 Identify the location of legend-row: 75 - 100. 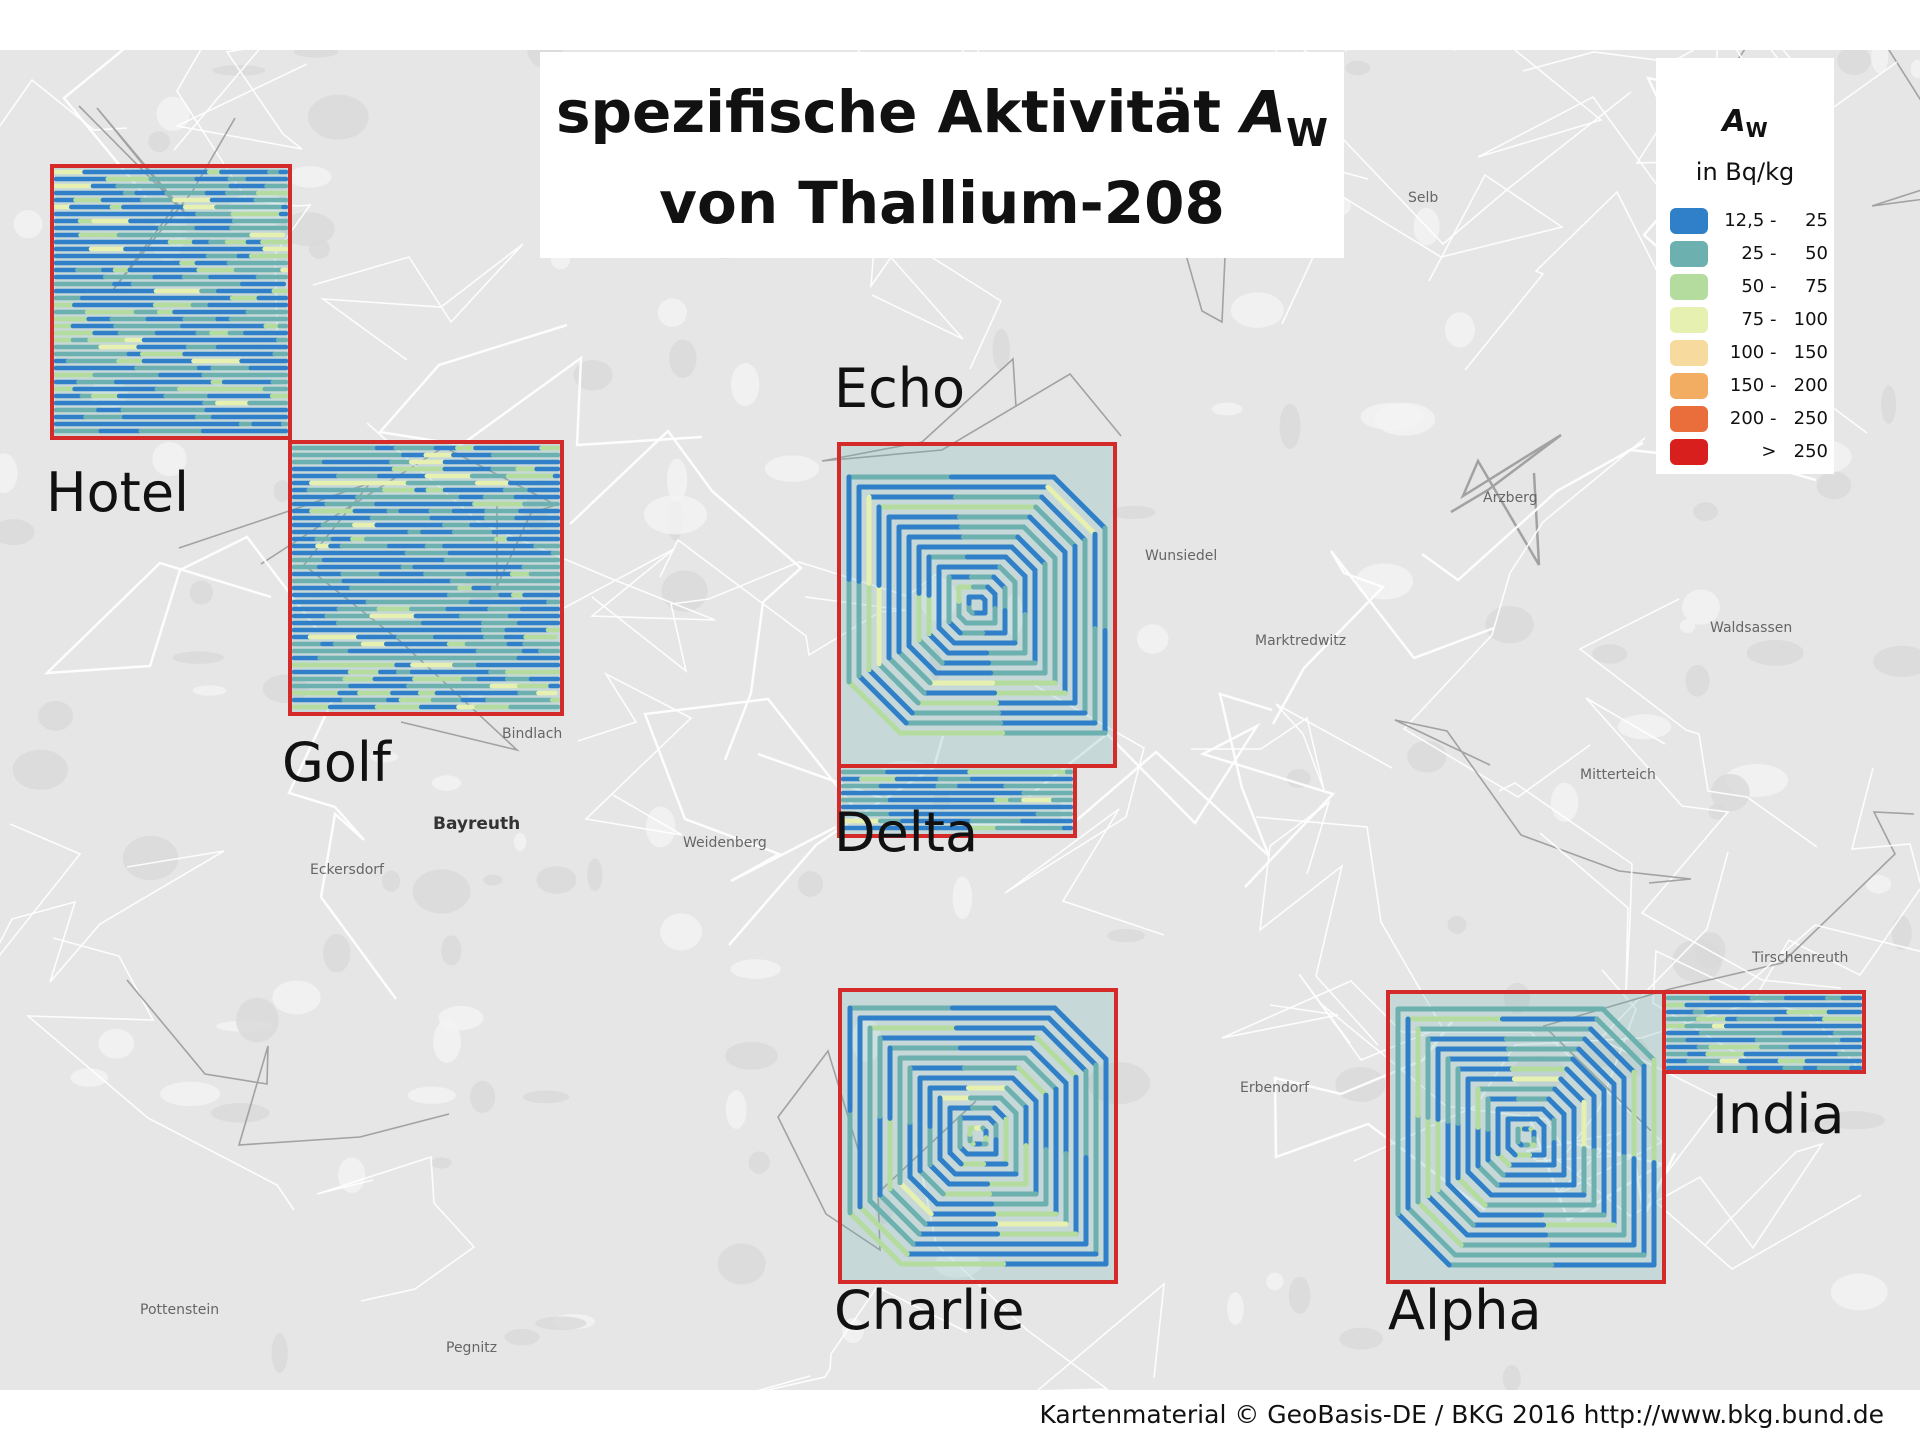
(1752, 320).